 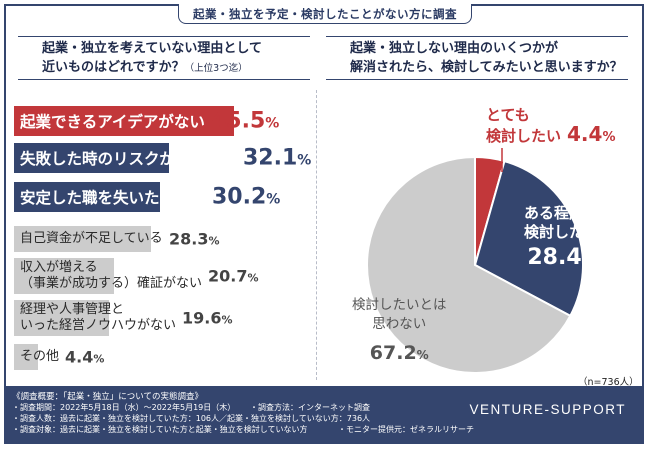 What do you see at coordinates (233, 276) in the screenshot?
I see `bar-value: 20.7%` at bounding box center [233, 276].